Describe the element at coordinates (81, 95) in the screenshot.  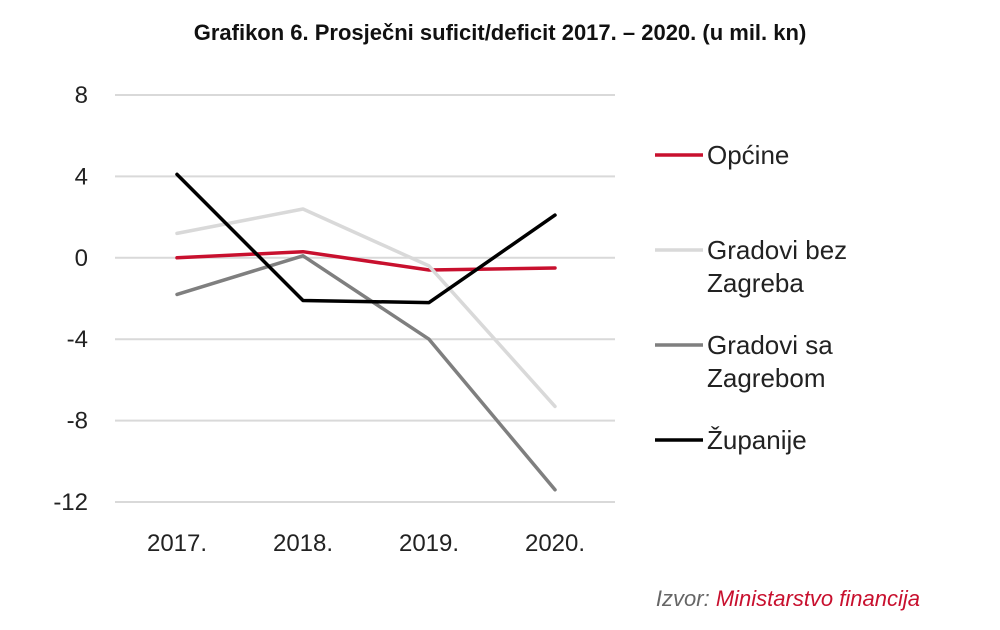
I see `y-tick-label: 8` at that location.